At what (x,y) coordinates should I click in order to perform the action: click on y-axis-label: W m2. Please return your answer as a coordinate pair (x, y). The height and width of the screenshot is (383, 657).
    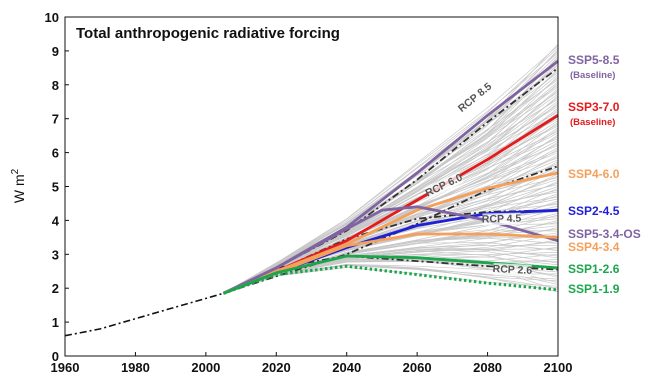
    Looking at the image, I should click on (18, 185).